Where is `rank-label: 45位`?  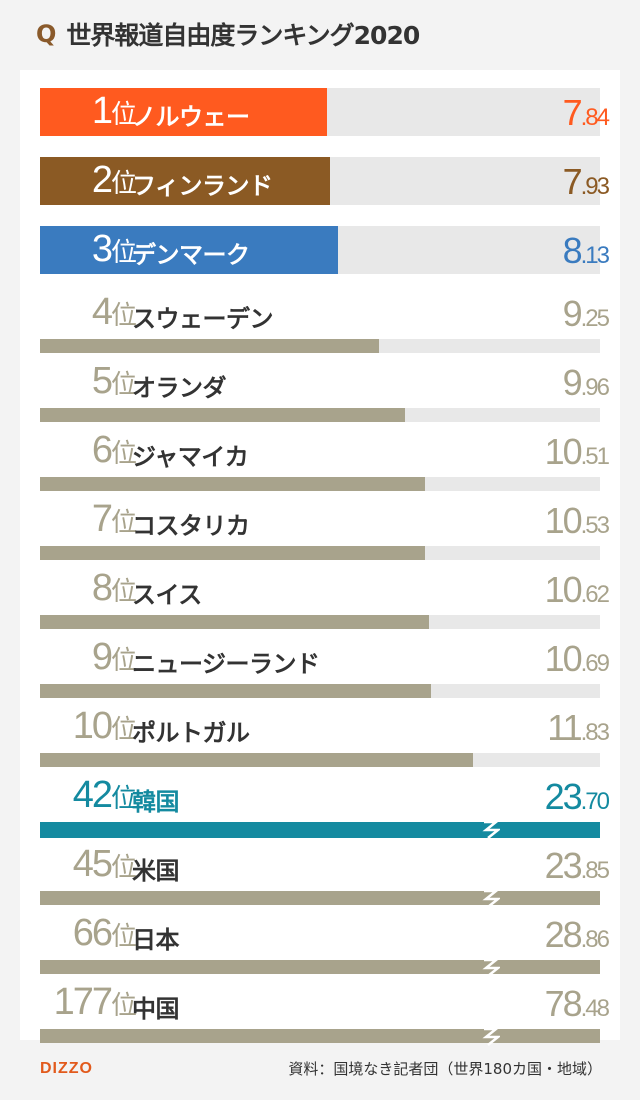 rank-label: 45位 is located at coordinates (104, 864).